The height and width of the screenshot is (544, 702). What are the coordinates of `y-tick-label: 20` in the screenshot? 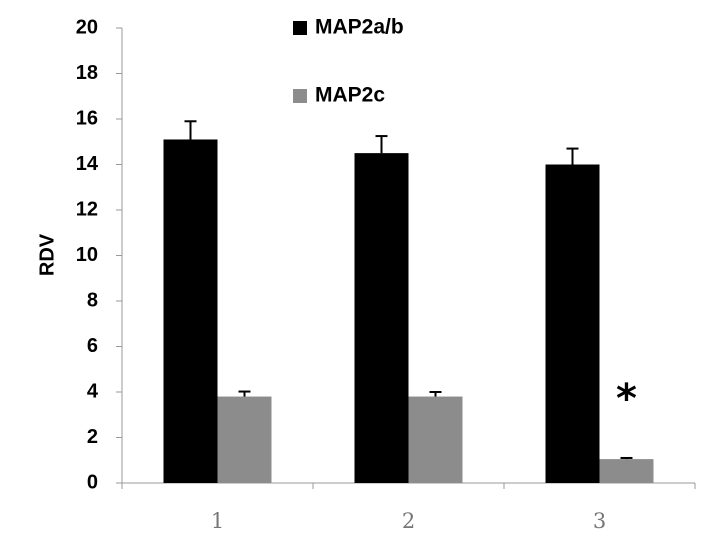 It's located at (87, 27).